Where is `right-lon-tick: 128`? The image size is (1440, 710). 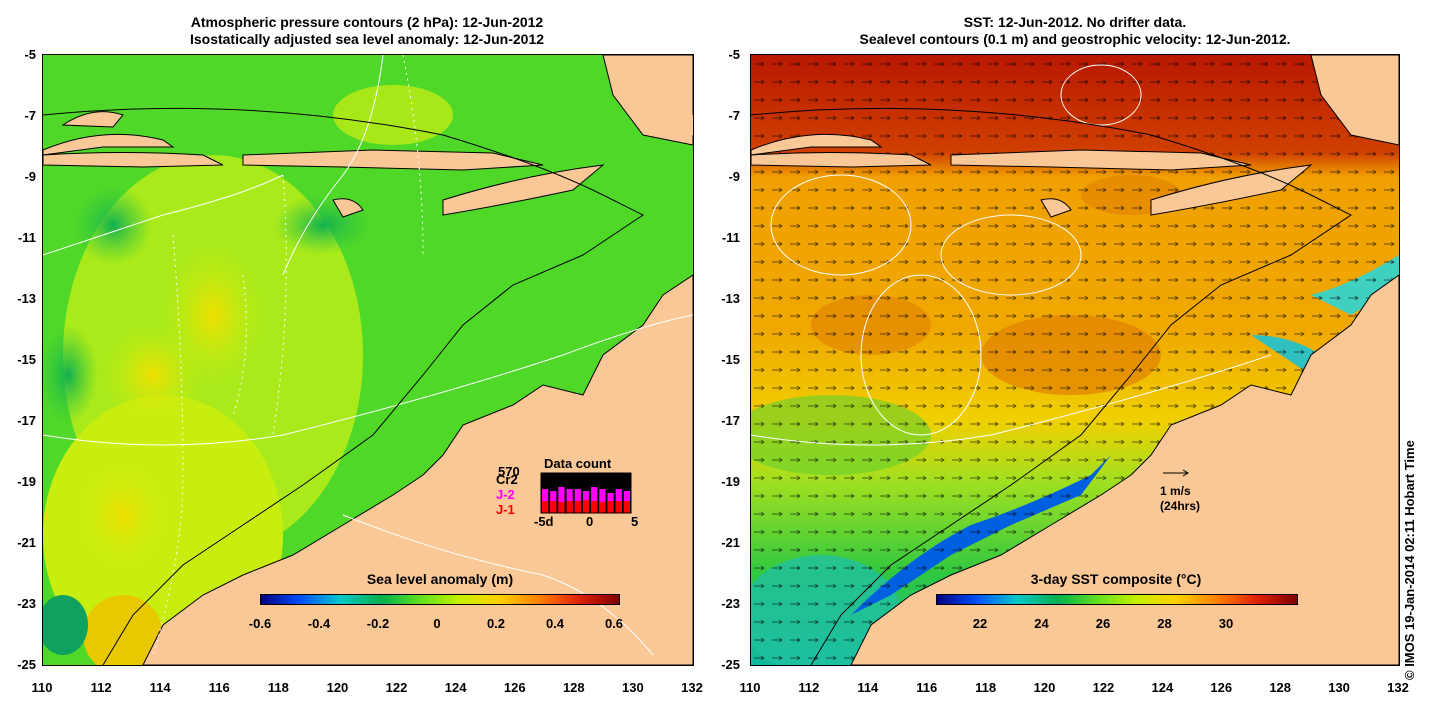
right-lon-tick: 128 is located at coordinates (1280, 687).